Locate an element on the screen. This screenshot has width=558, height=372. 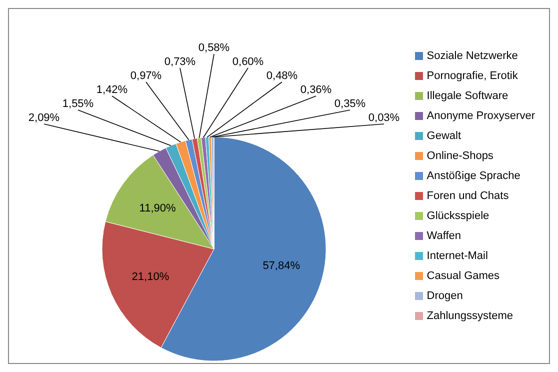
legend-label: Anstößige Sprache is located at coordinates (473, 176).